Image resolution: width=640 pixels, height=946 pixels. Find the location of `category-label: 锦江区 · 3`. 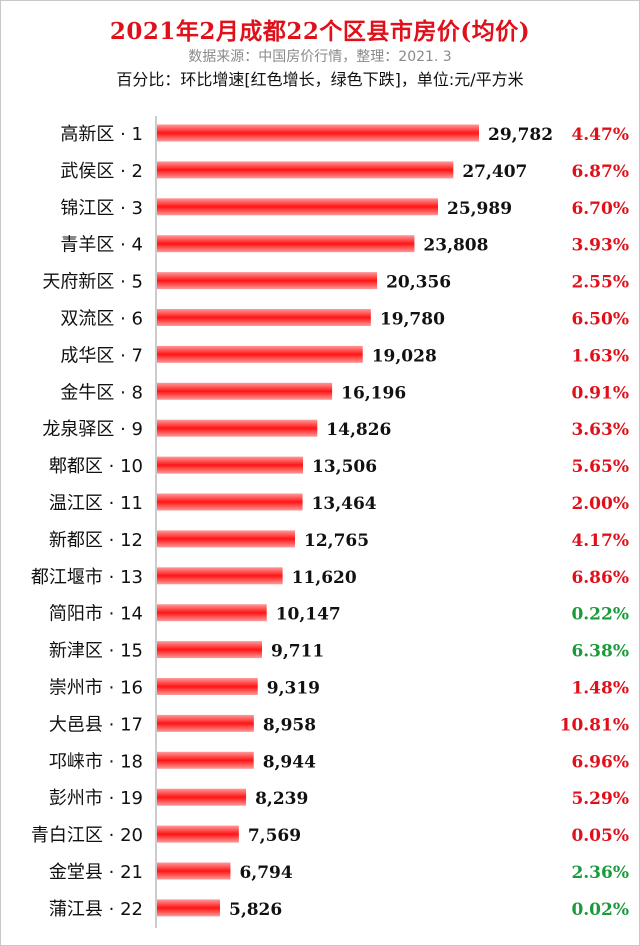

category-label: 锦江区 · 3 is located at coordinates (101, 208).